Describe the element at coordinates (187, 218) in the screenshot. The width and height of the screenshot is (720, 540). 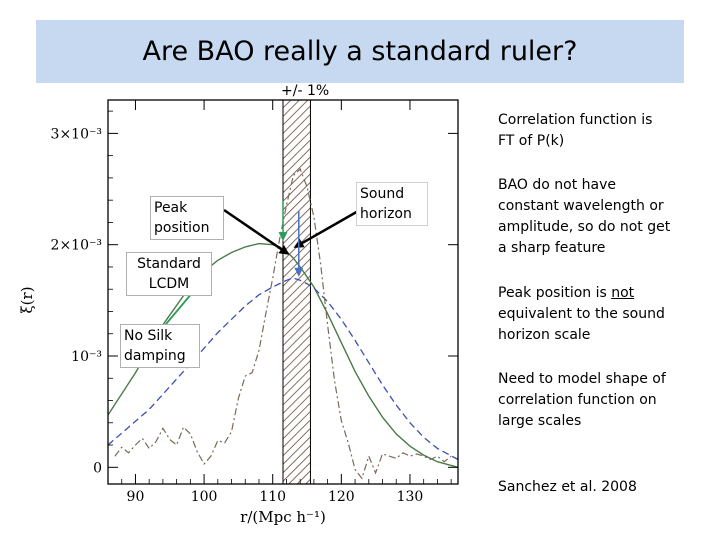
I see `peak-position-callout: Peak position` at that location.